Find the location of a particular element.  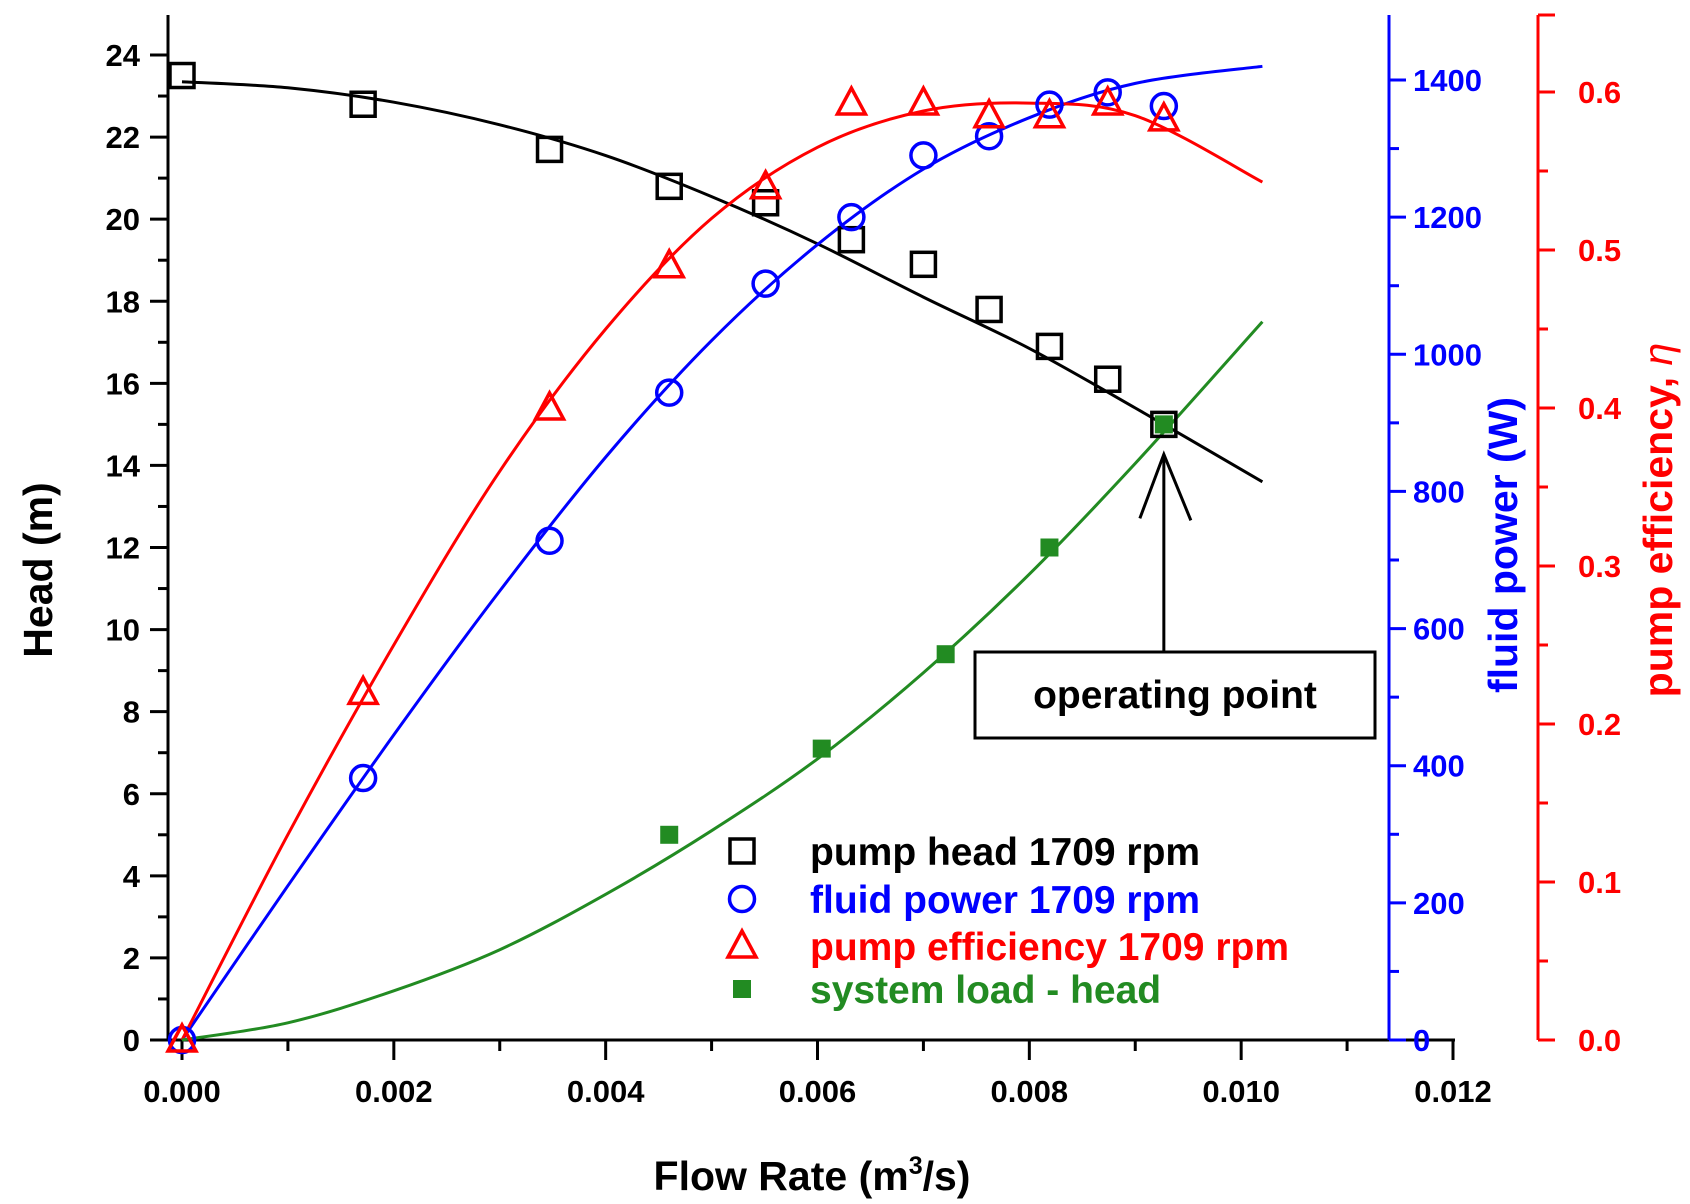

head-tick-label: 0 is located at coordinates (131, 1040).